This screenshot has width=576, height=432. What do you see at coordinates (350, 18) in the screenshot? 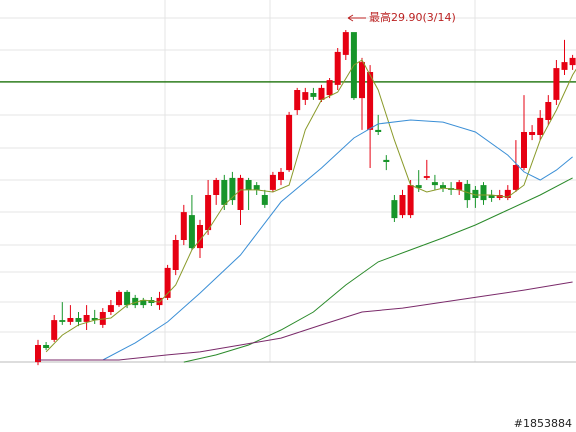
I see `annotation-arrowhead` at bounding box center [350, 18].